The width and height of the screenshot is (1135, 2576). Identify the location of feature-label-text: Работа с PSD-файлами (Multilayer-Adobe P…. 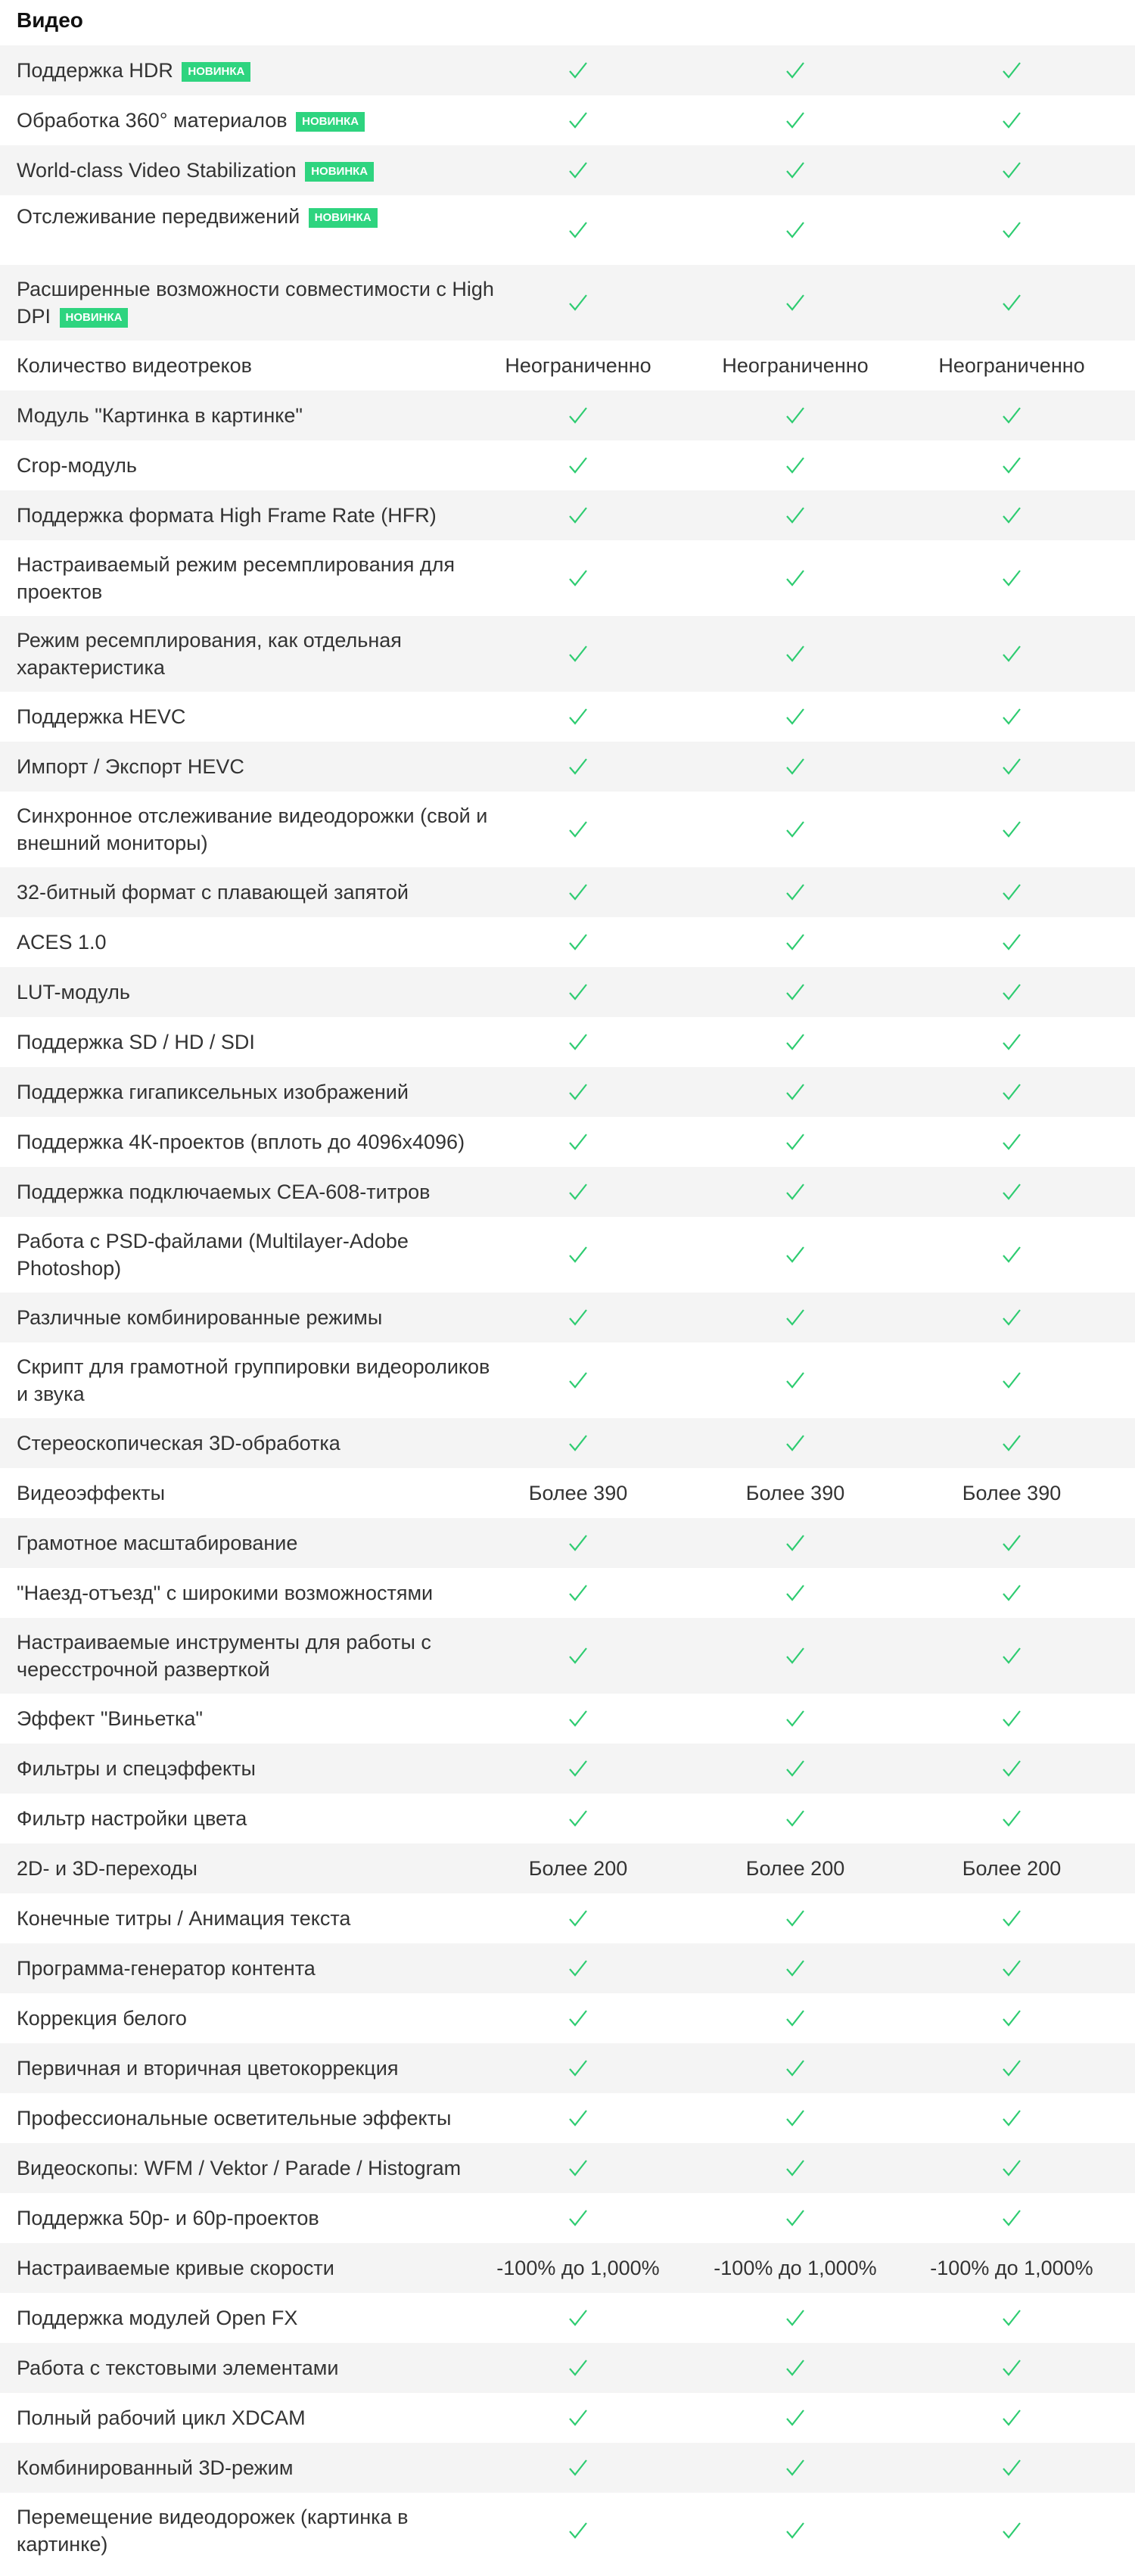
(213, 1255).